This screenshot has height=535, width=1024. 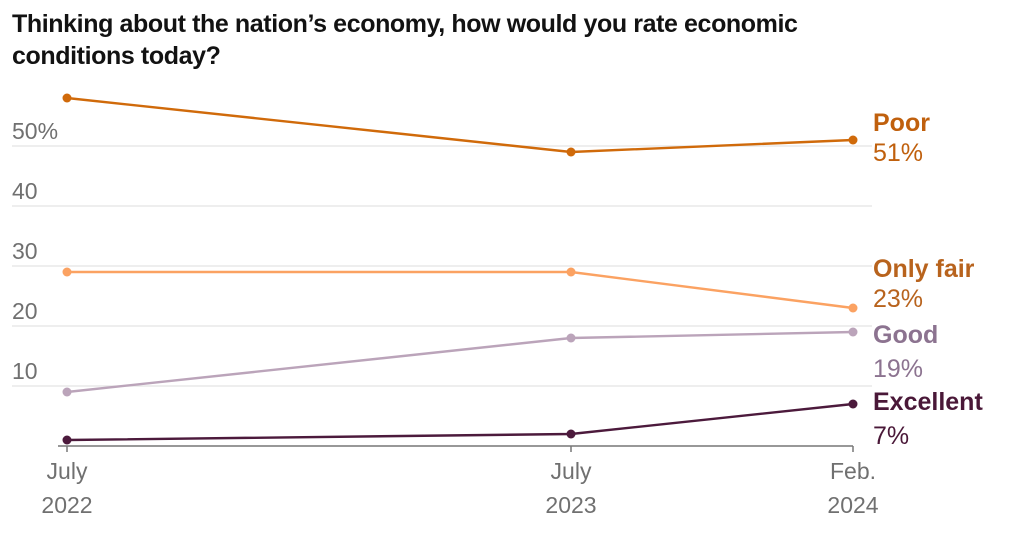 What do you see at coordinates (891, 436) in the screenshot?
I see `series-value-excellent: 7%` at bounding box center [891, 436].